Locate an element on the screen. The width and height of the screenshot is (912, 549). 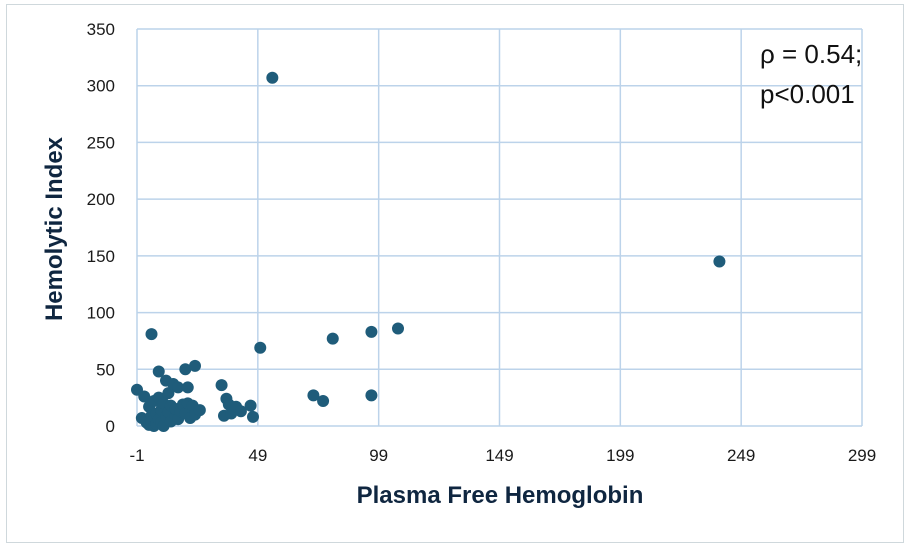
x-tick-labels: -1 49 99 149 199 249 299 is located at coordinates (502, 455).